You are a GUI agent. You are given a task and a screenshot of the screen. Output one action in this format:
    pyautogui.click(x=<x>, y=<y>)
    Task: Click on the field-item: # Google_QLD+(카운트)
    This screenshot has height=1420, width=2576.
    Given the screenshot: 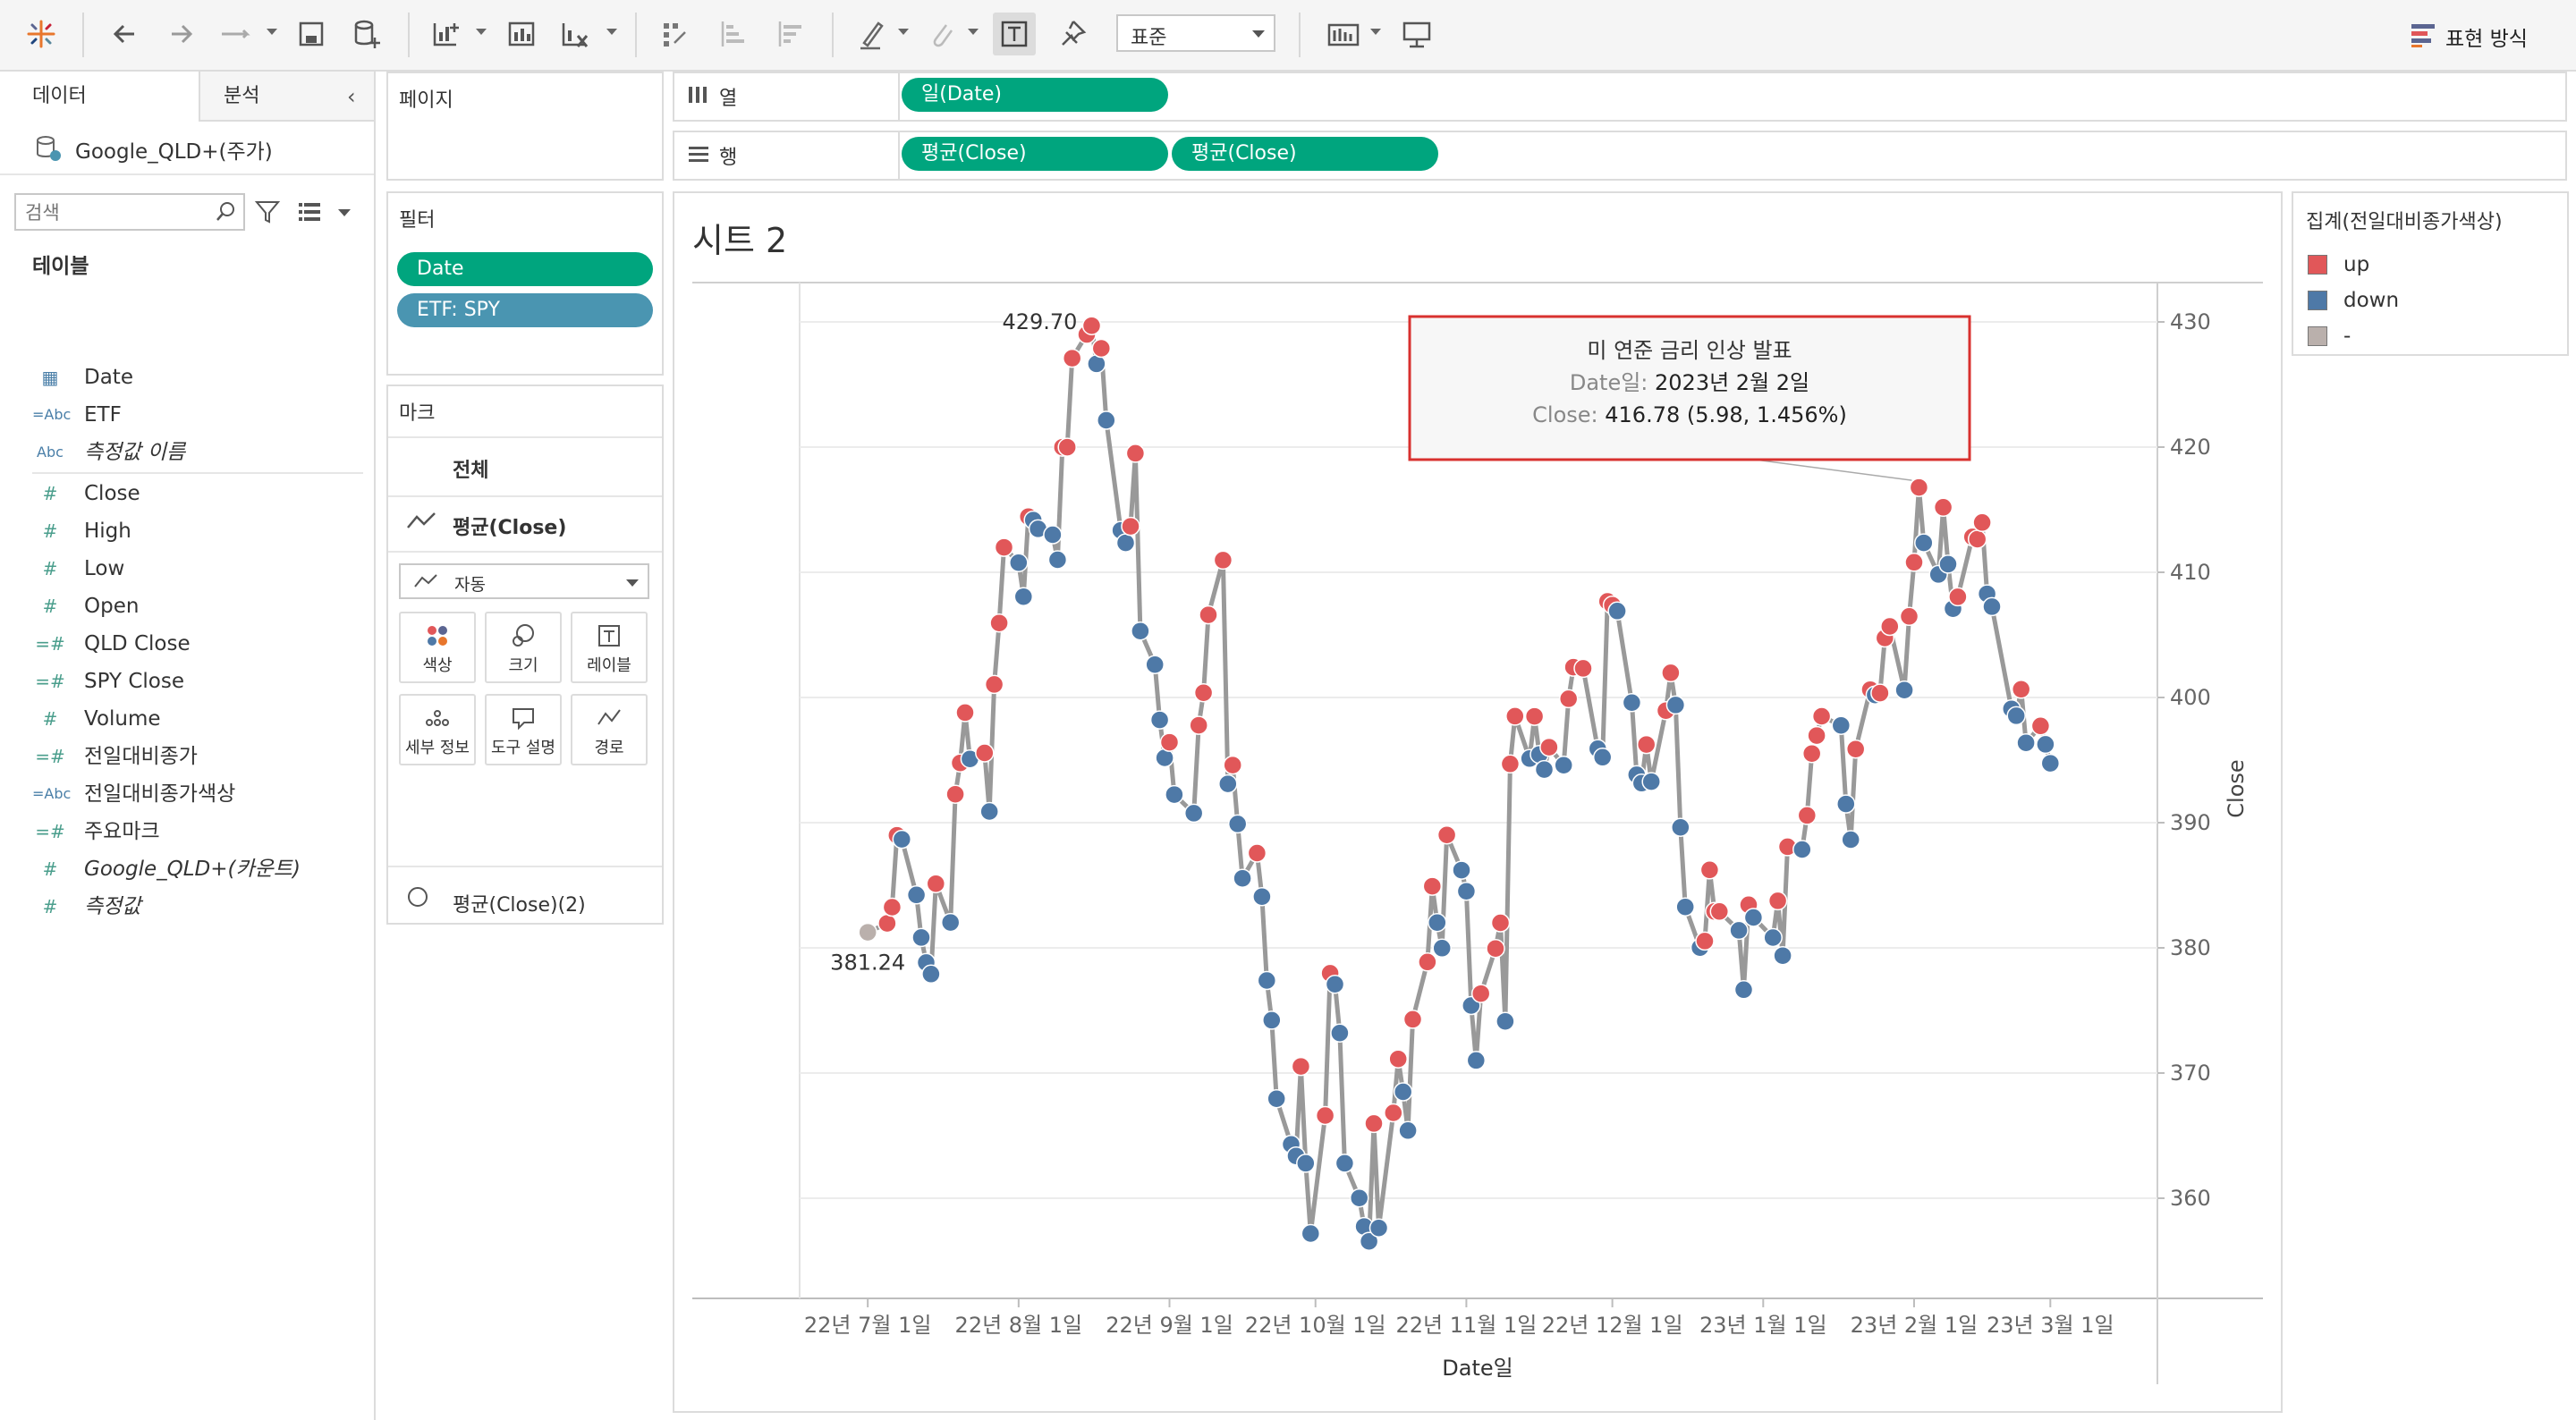 What is the action you would take?
    pyautogui.click(x=187, y=869)
    